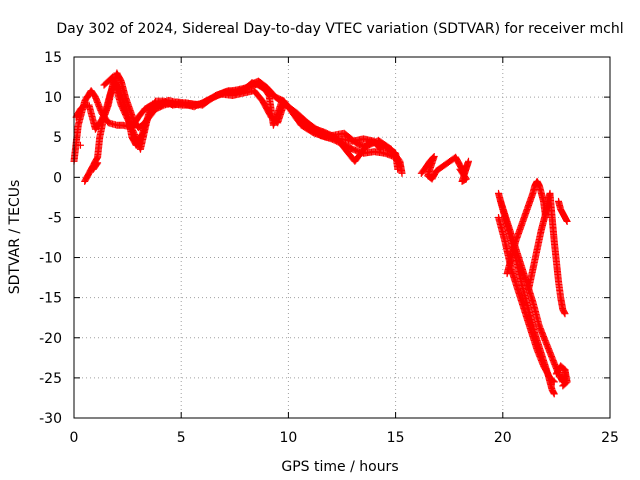  I want to click on x-tick-label: 5, so click(181, 438).